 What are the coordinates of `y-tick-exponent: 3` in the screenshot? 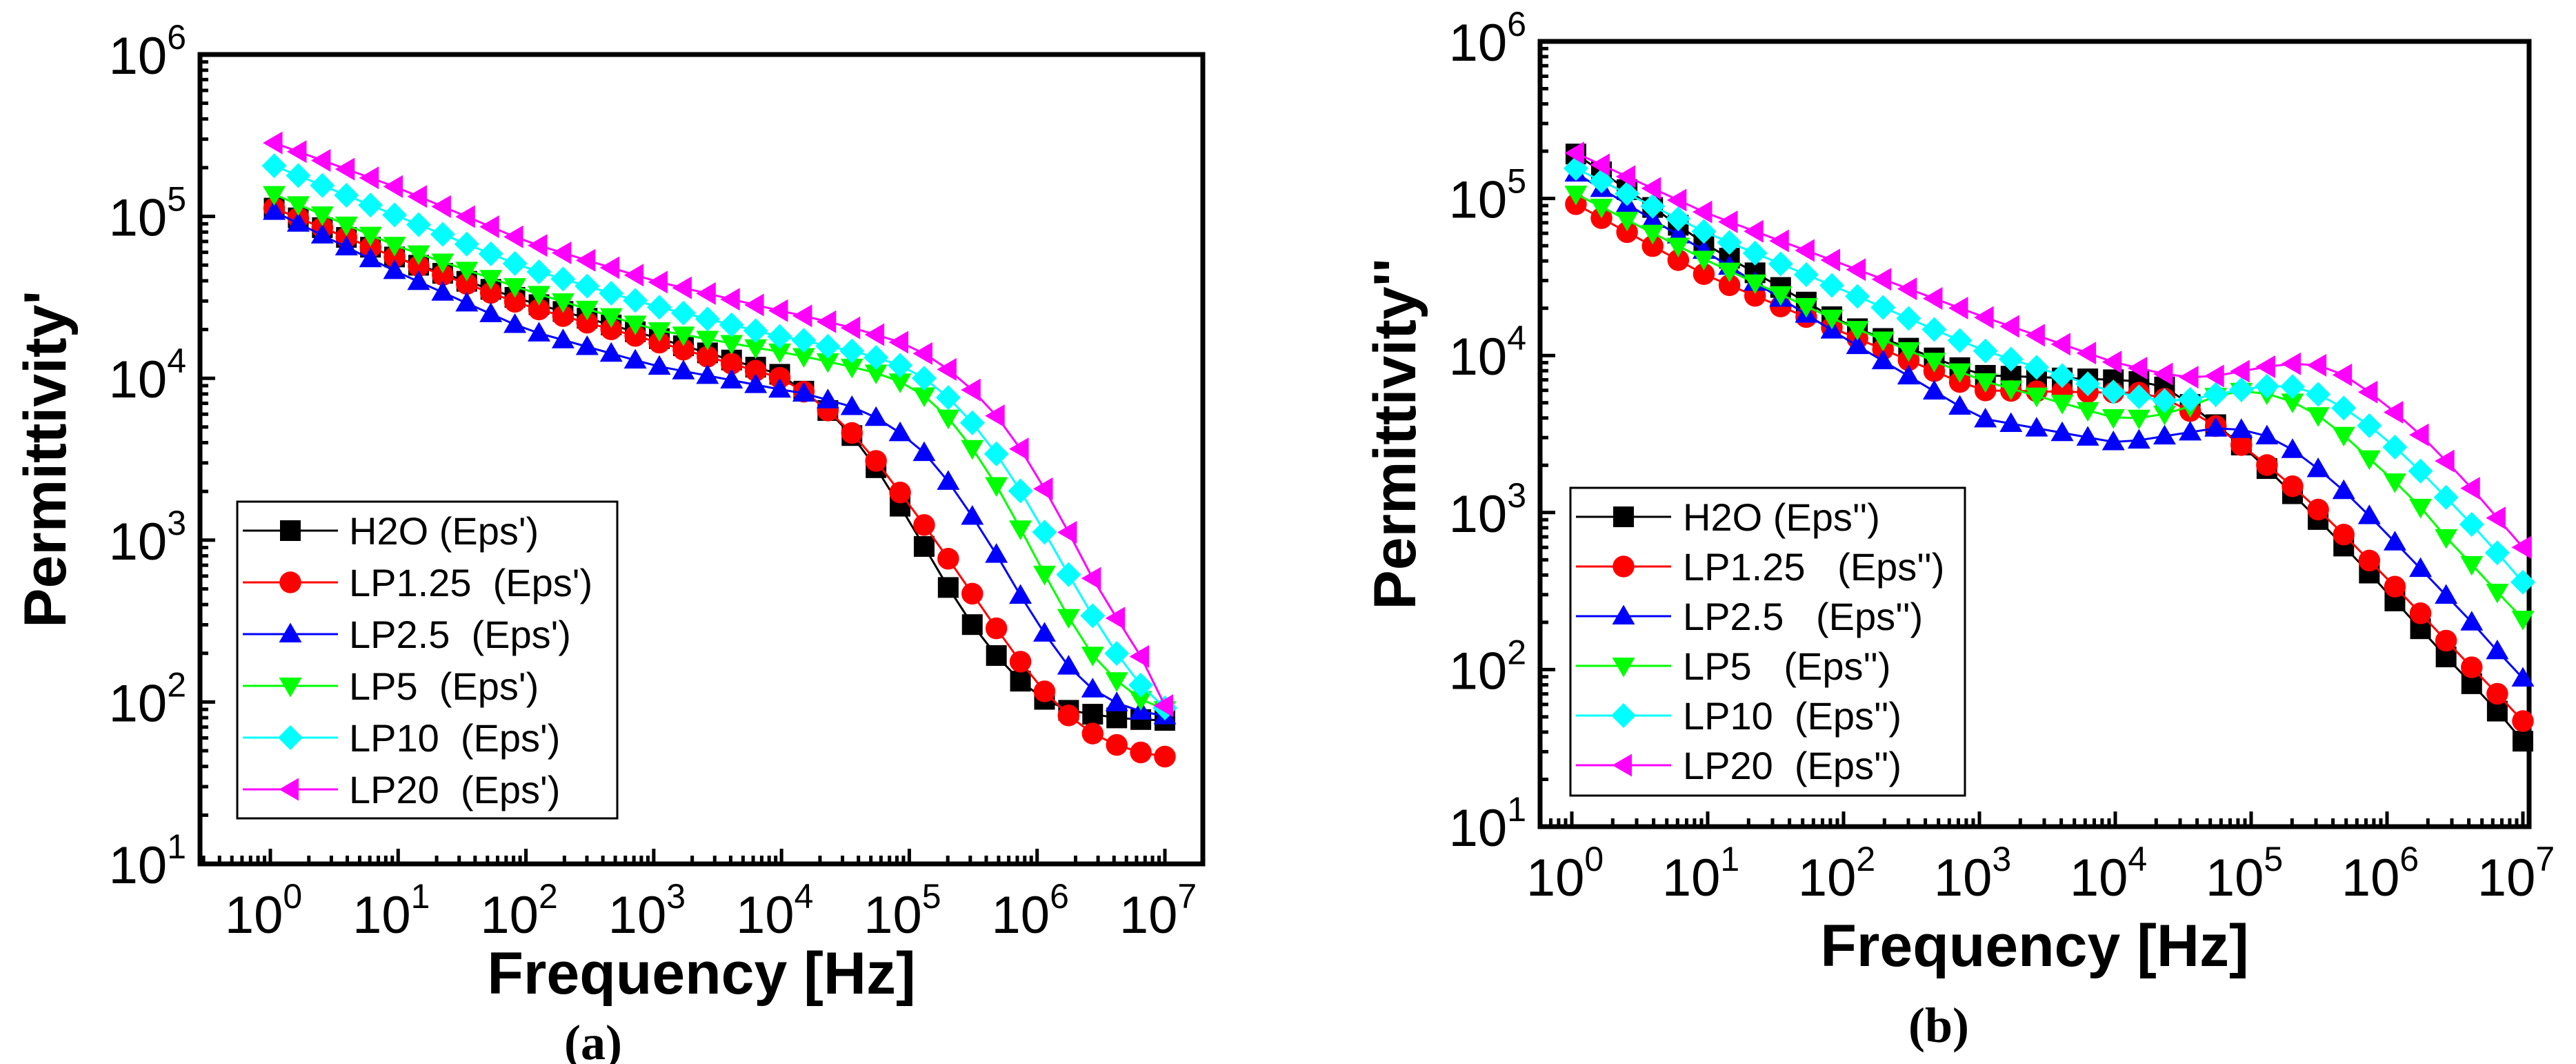 It's located at (1516, 495).